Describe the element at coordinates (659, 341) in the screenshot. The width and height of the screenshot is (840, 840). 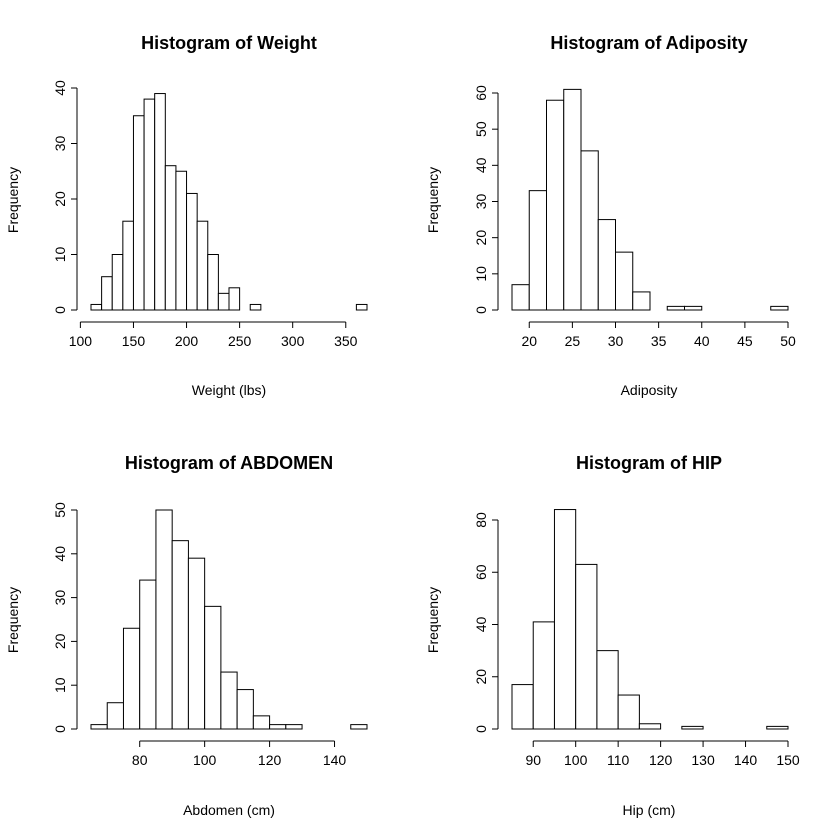
I see `x-tick-label: 35` at that location.